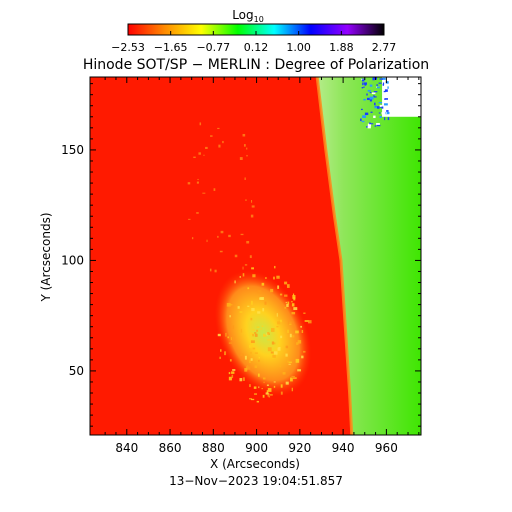  Describe the element at coordinates (256, 481) in the screenshot. I see `timestamp: 13−Nov−2023 19:04:51.857` at that location.